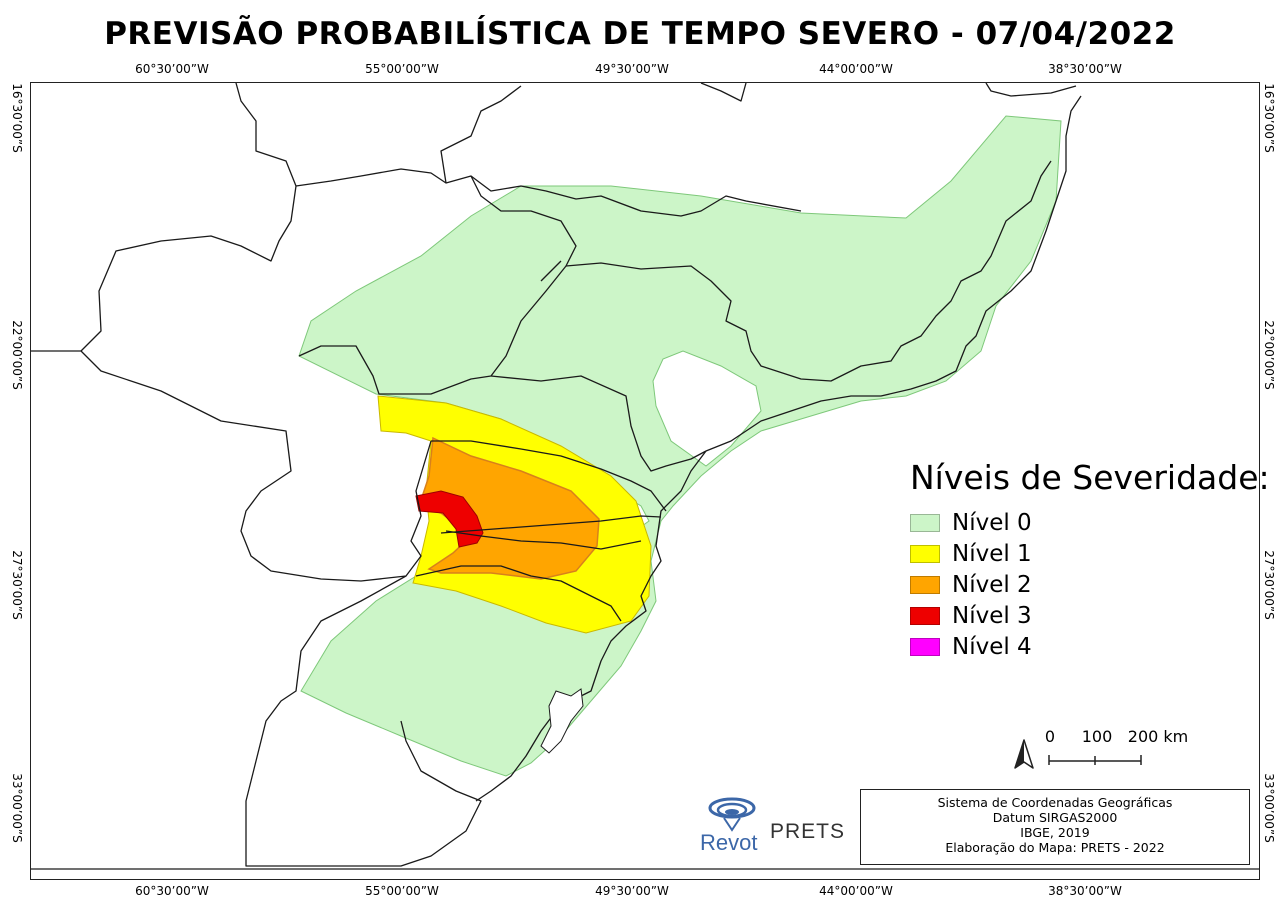  What do you see at coordinates (1090, 522) in the screenshot?
I see `legend-item-level-0: Nível 0` at bounding box center [1090, 522].